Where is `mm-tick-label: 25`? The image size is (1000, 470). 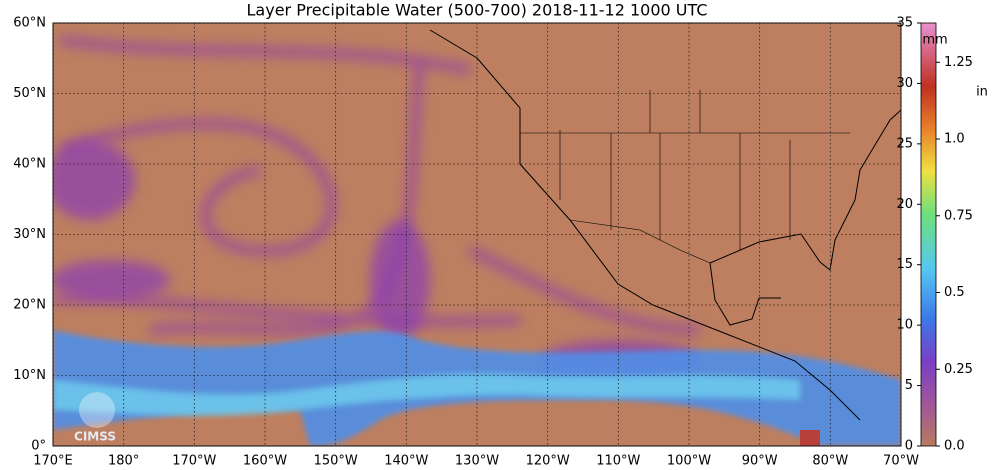
mm-tick-label: 25 is located at coordinates (904, 143).